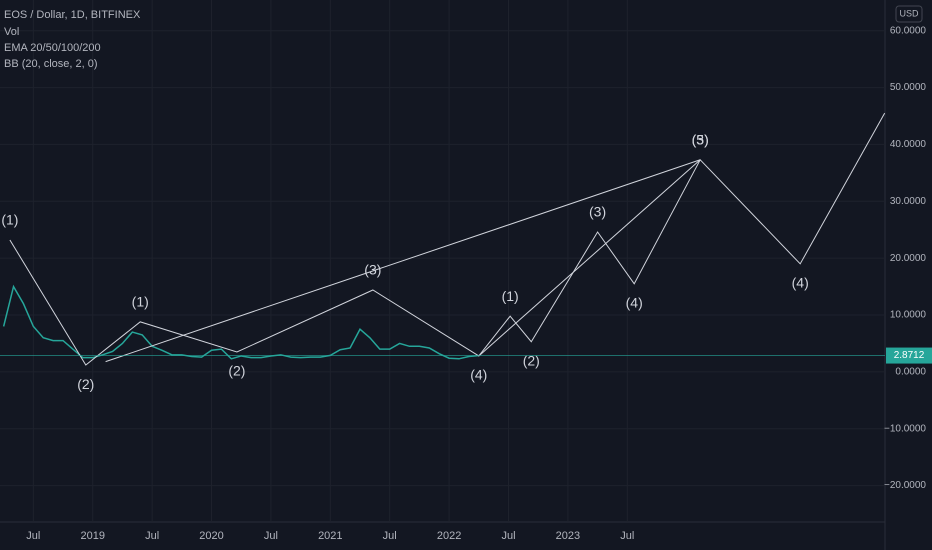 This screenshot has height=550, width=932. I want to click on y-tick-label: 10.0000, so click(908, 315).